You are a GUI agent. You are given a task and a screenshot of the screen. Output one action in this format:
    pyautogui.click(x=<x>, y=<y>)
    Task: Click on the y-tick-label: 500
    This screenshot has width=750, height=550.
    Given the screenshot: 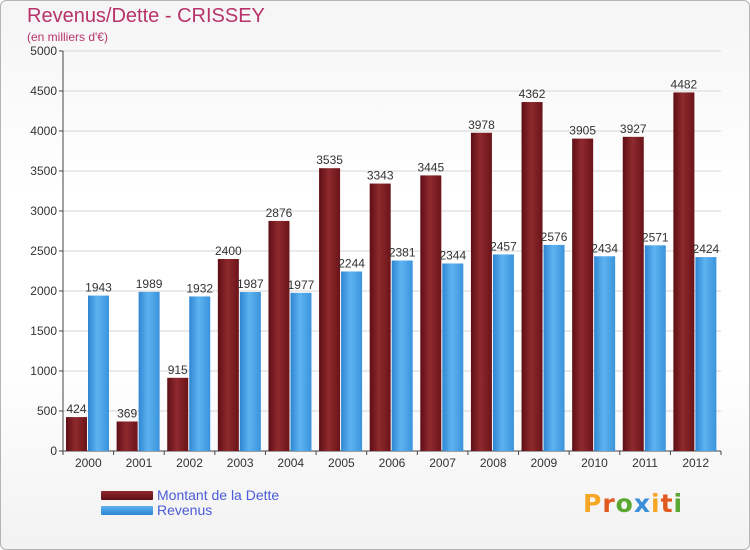 What is the action you would take?
    pyautogui.click(x=47, y=411)
    